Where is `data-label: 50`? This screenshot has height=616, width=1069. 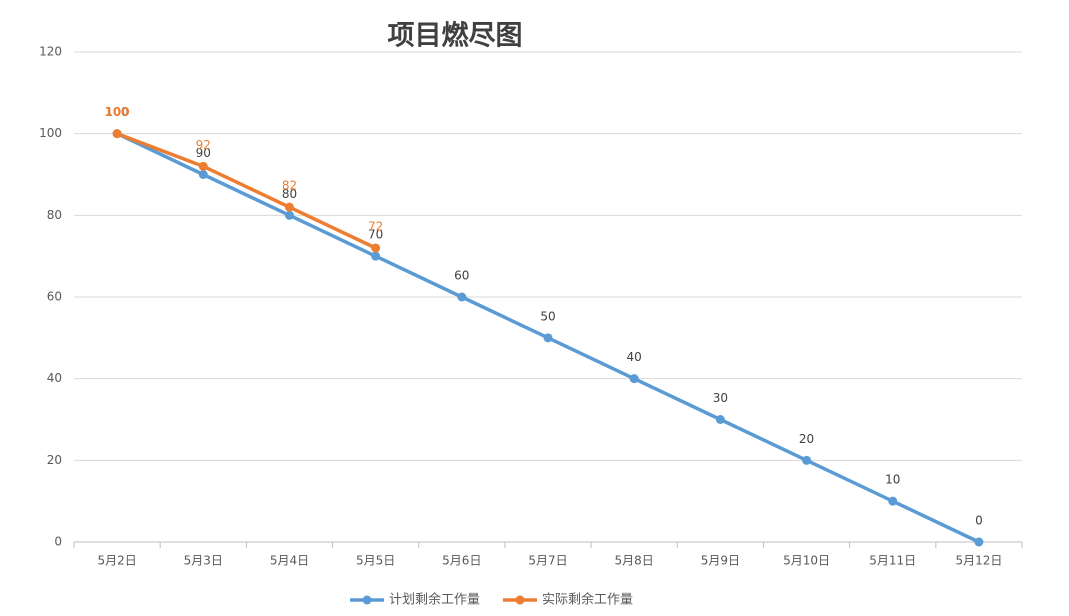
data-label: 50 is located at coordinates (547, 316).